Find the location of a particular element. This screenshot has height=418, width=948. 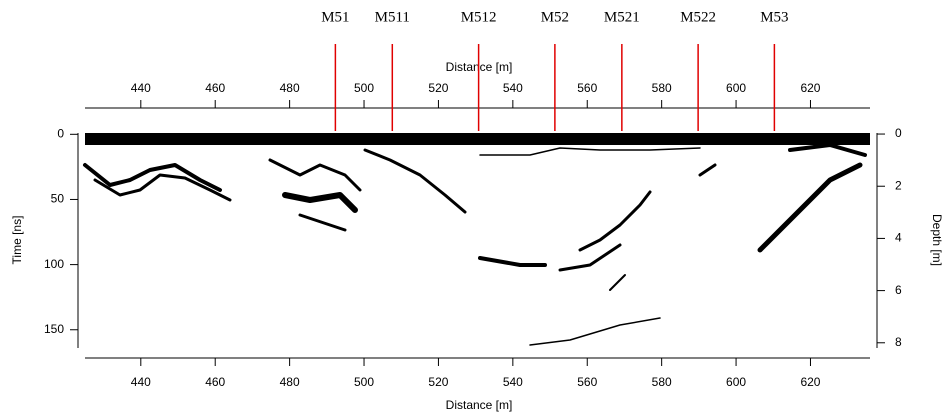

x-tick-label: 560 is located at coordinates (587, 382).